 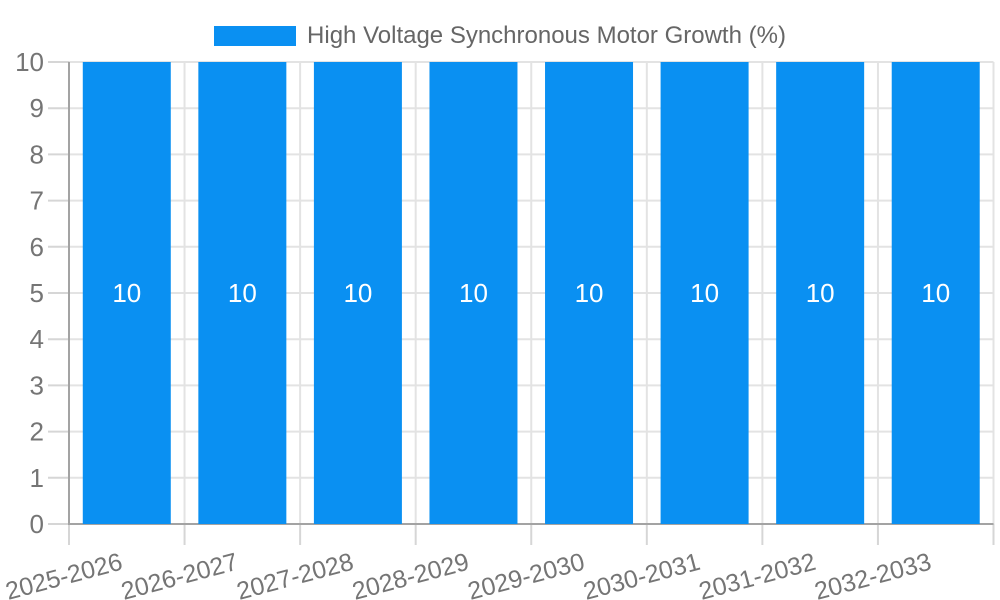 What do you see at coordinates (29, 62) in the screenshot?
I see `y-axis-label: 10` at bounding box center [29, 62].